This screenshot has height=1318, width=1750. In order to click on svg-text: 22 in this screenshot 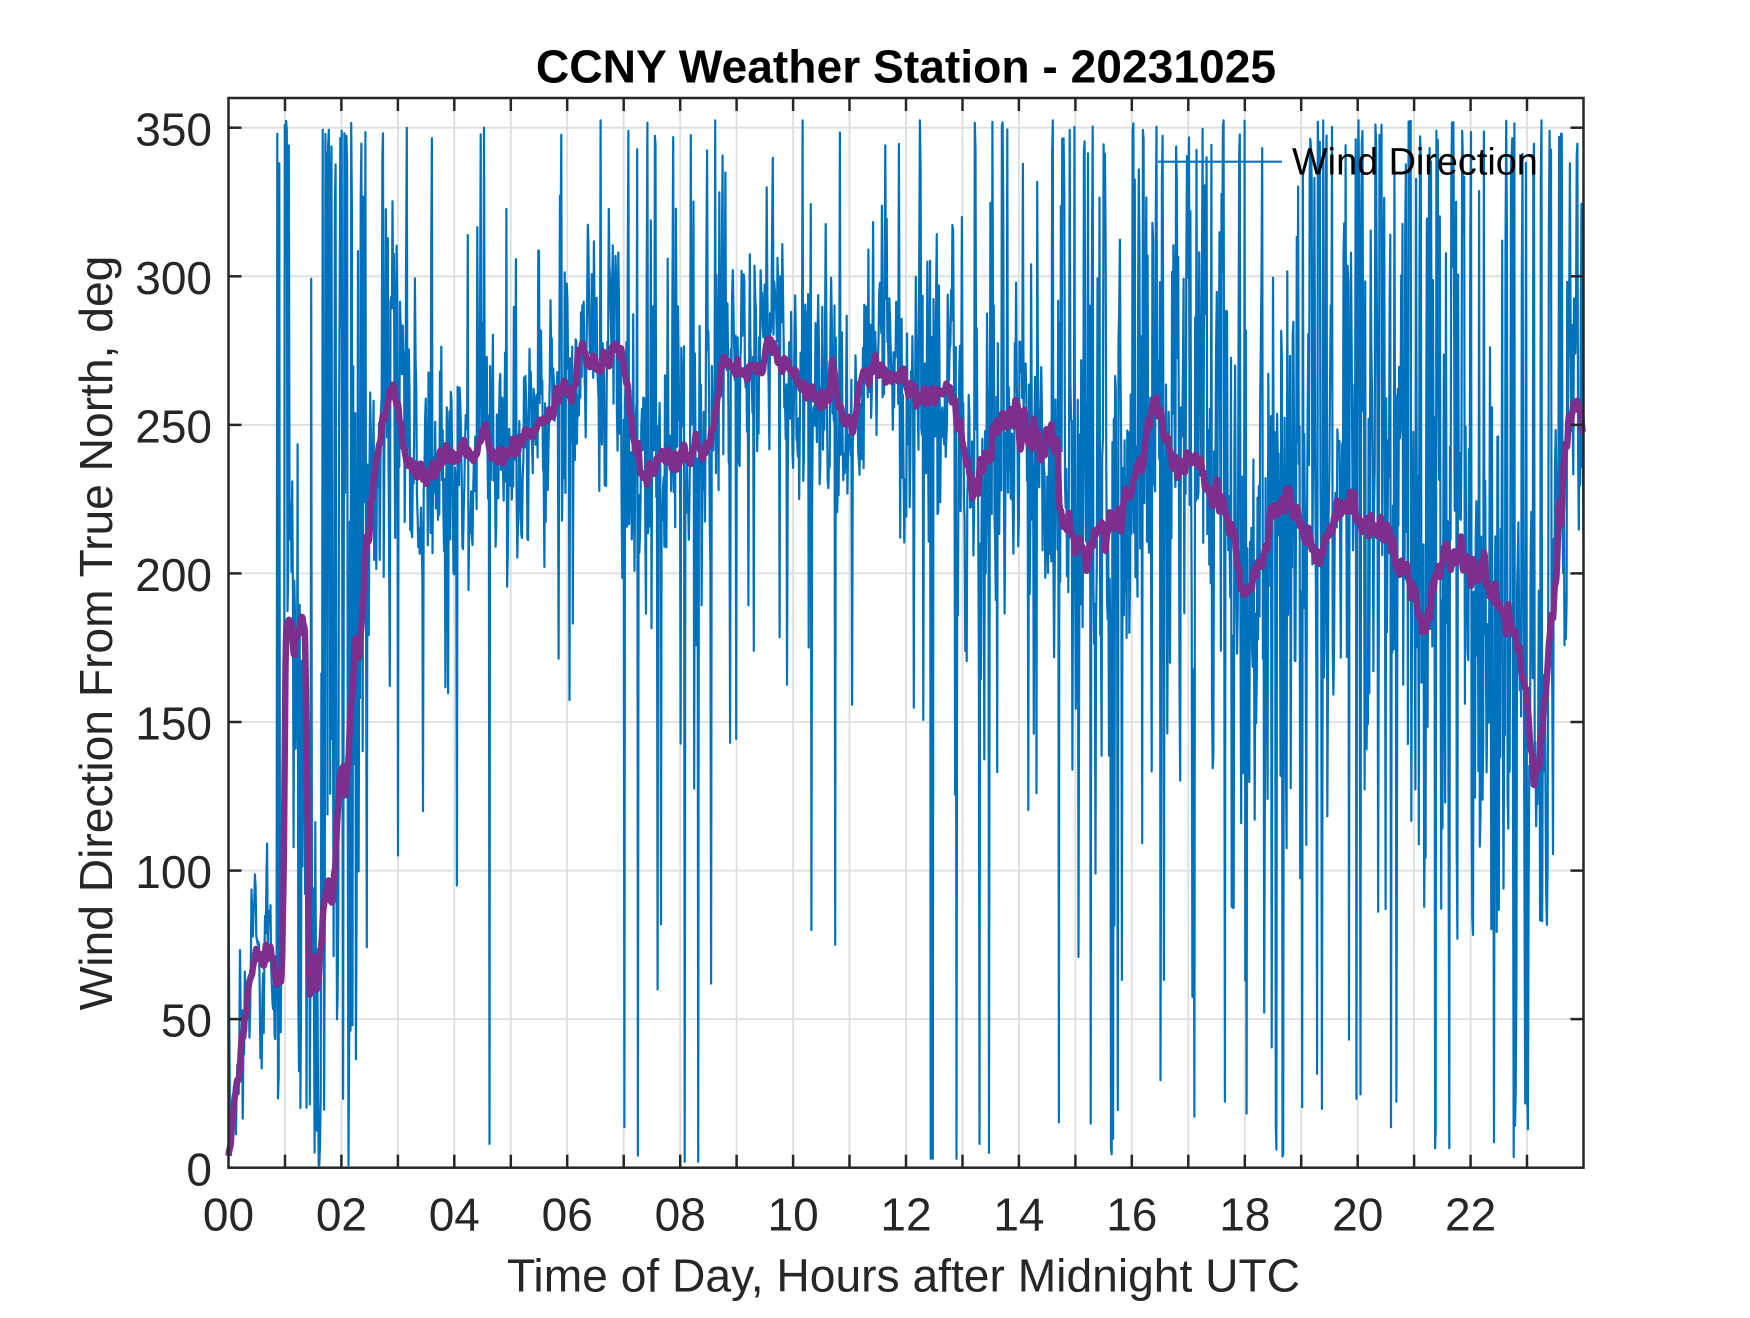, I will do `click(1470, 1215)`.